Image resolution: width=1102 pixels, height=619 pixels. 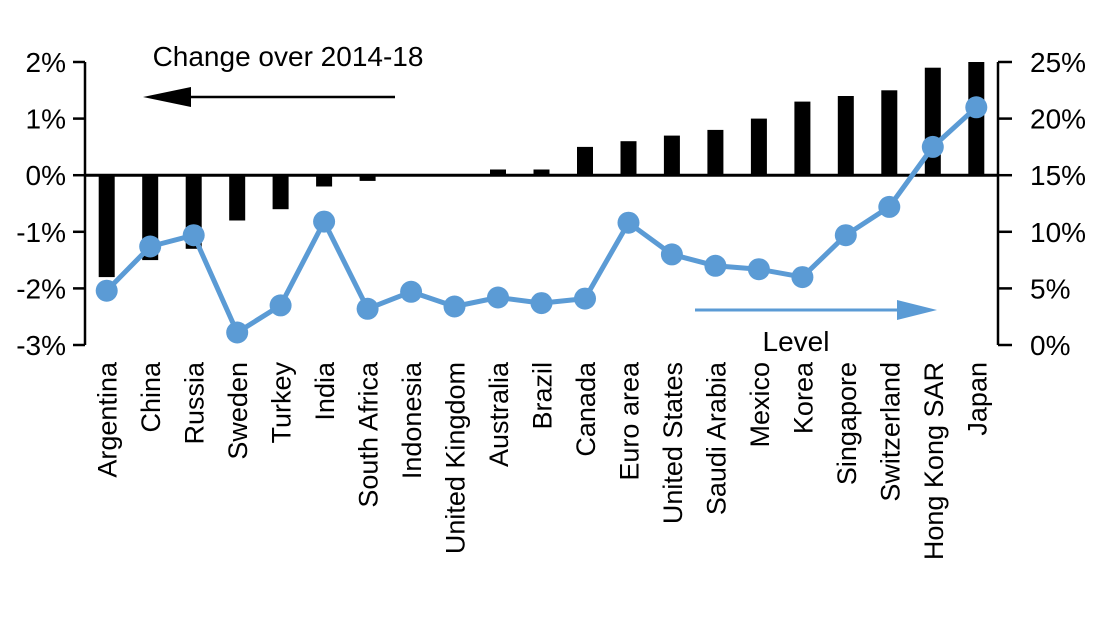 What do you see at coordinates (282, 403) in the screenshot?
I see `category-label: Turkey` at bounding box center [282, 403].